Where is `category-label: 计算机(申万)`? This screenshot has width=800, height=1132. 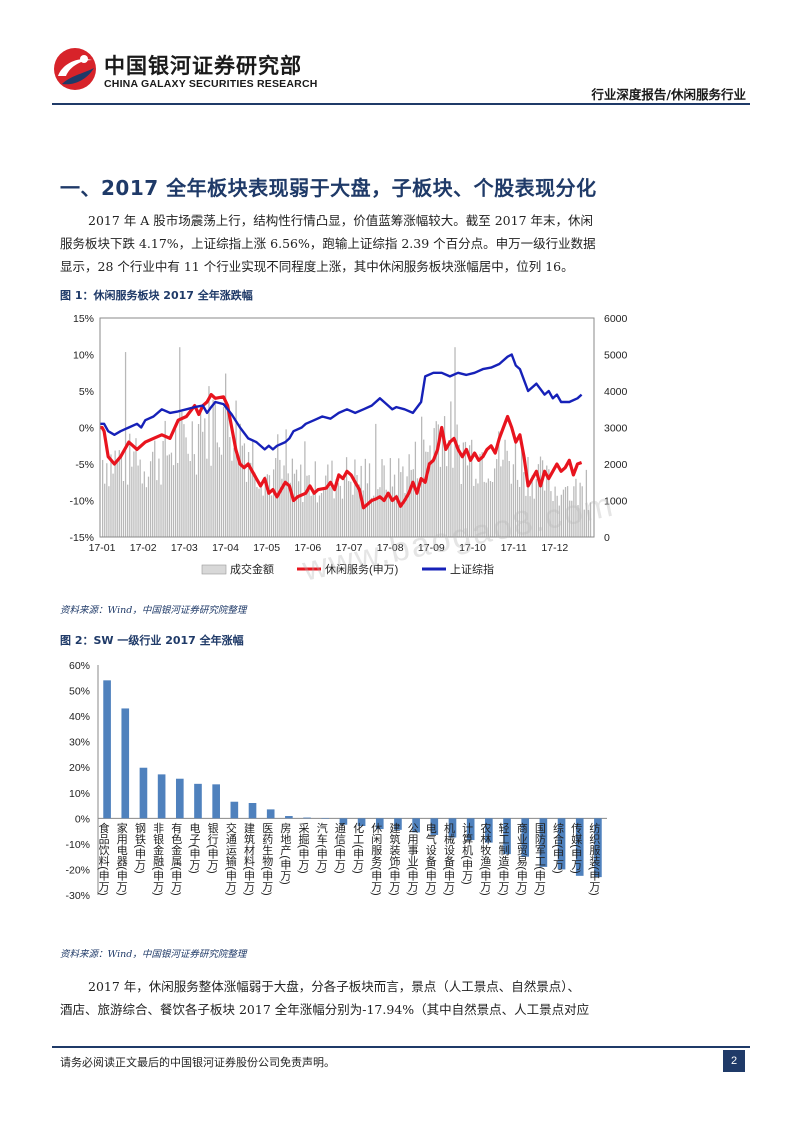
category-label: 计算机(申万) is located at coordinates (467, 853).